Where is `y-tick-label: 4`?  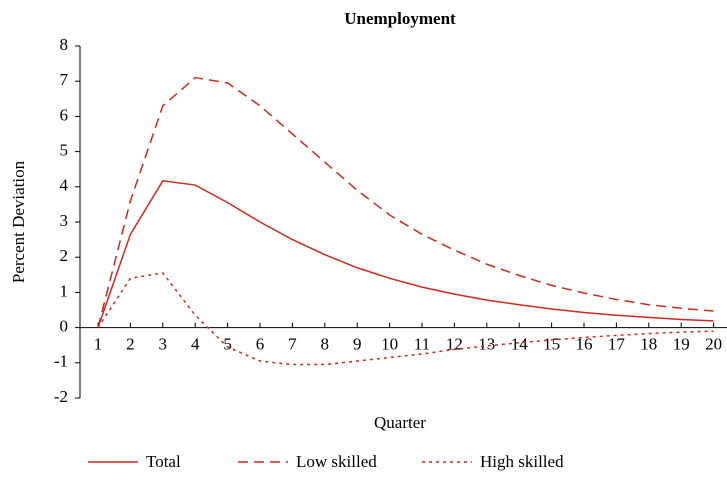 y-tick-label: 4 is located at coordinates (64, 185).